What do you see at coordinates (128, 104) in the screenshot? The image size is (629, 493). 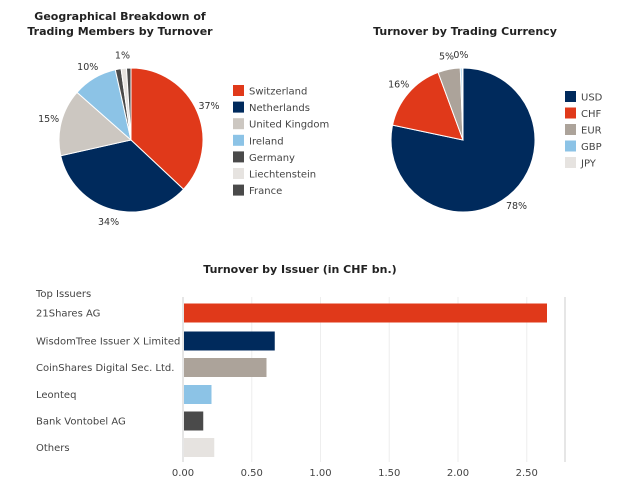 I see `pie1-slice-france` at bounding box center [128, 104].